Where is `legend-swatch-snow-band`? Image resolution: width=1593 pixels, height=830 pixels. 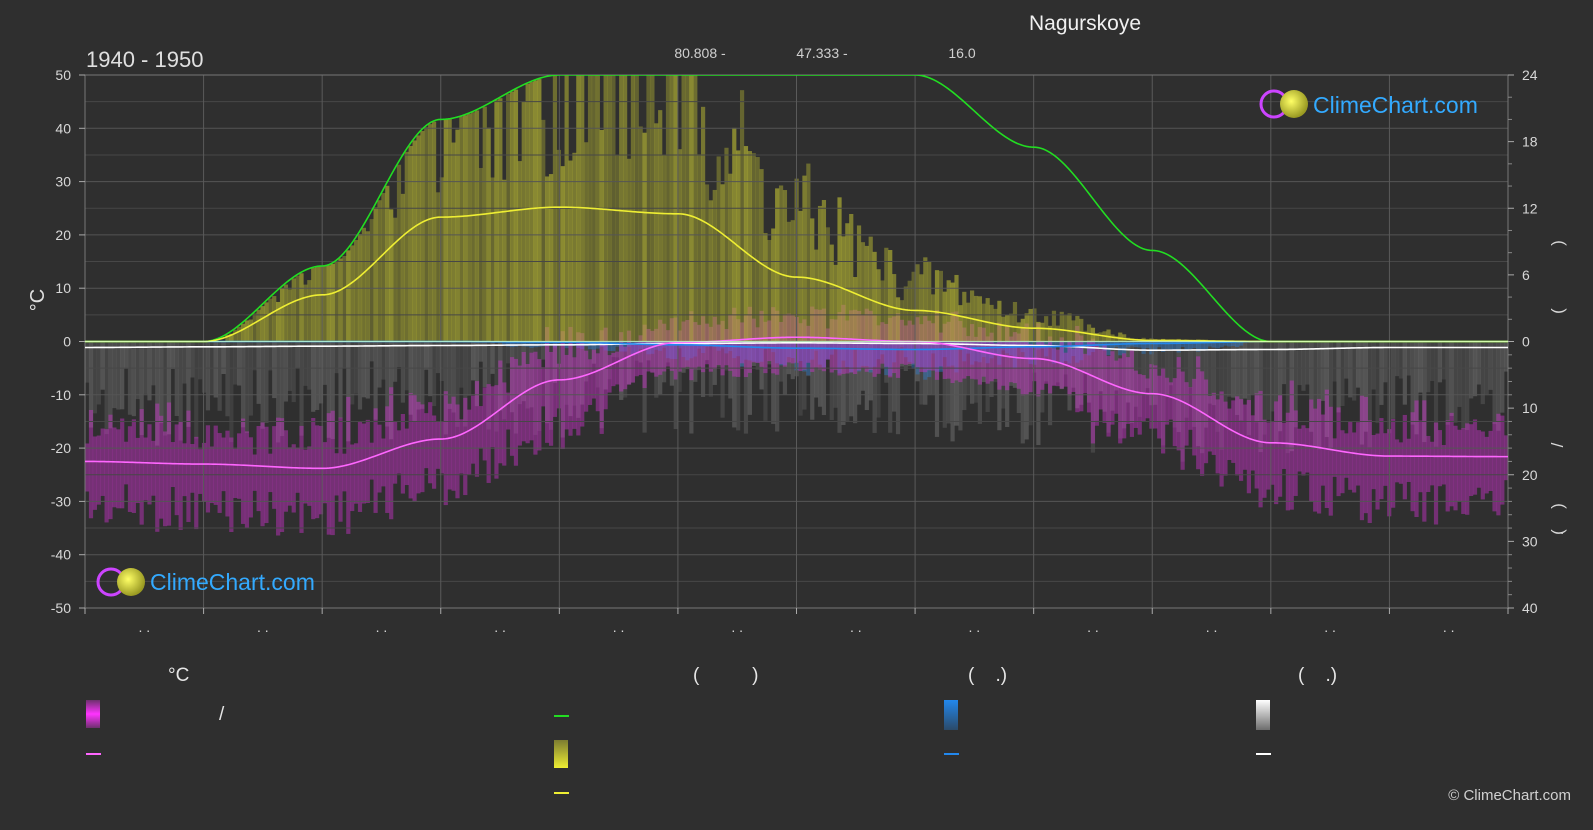
legend-swatch-snow-band is located at coordinates (1263, 715).